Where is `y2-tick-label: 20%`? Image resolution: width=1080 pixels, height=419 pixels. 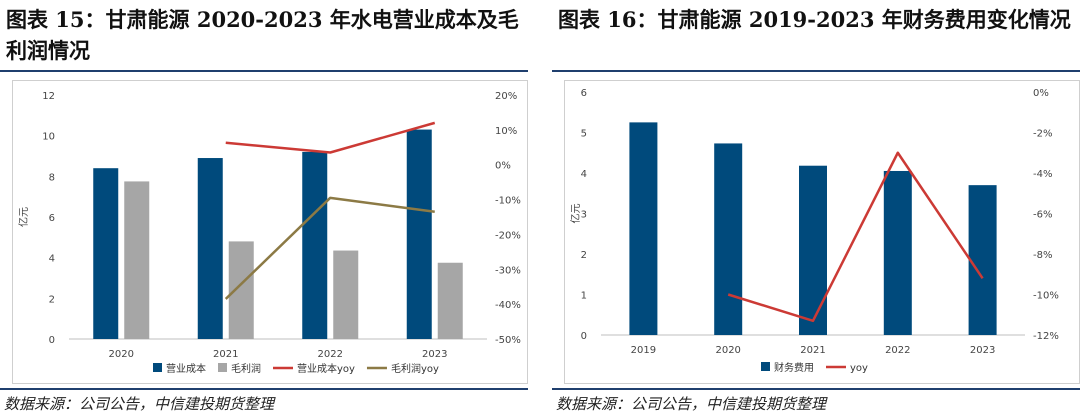
y2-tick-label: 20% is located at coordinates (506, 96).